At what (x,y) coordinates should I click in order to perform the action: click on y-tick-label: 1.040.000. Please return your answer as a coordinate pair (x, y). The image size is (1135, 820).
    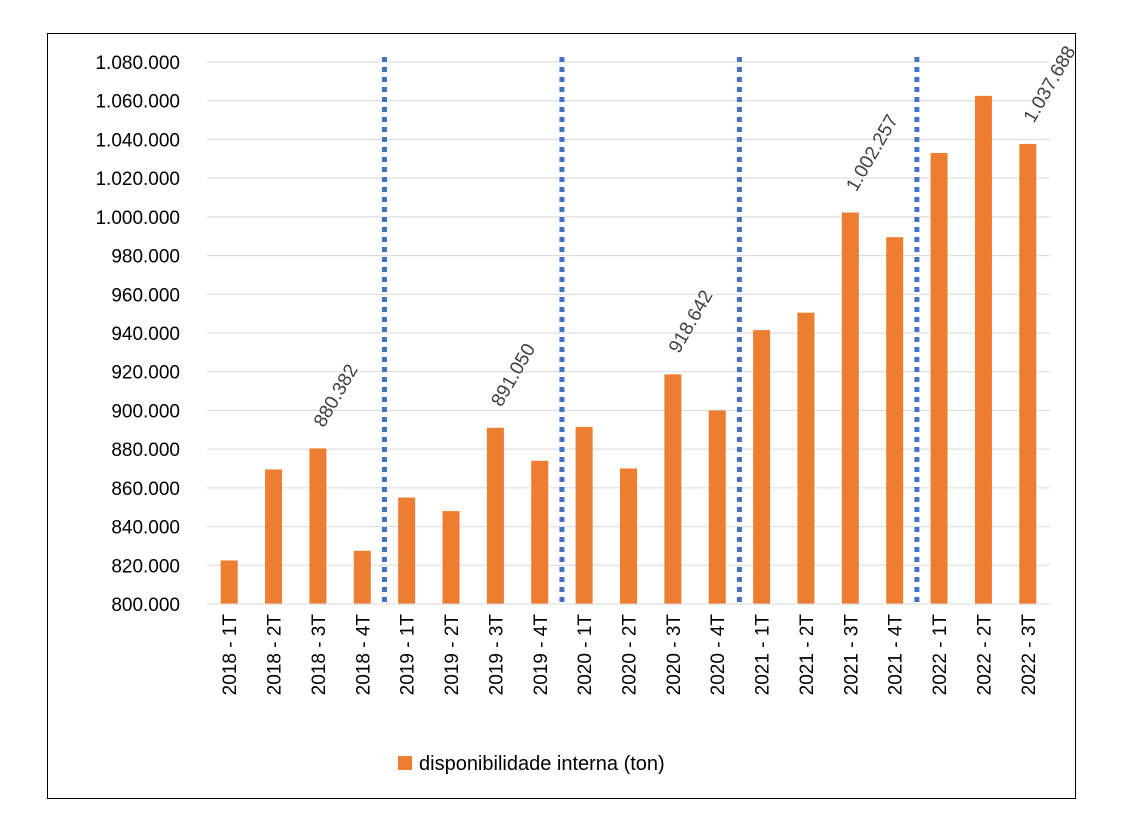
    Looking at the image, I should click on (137, 140).